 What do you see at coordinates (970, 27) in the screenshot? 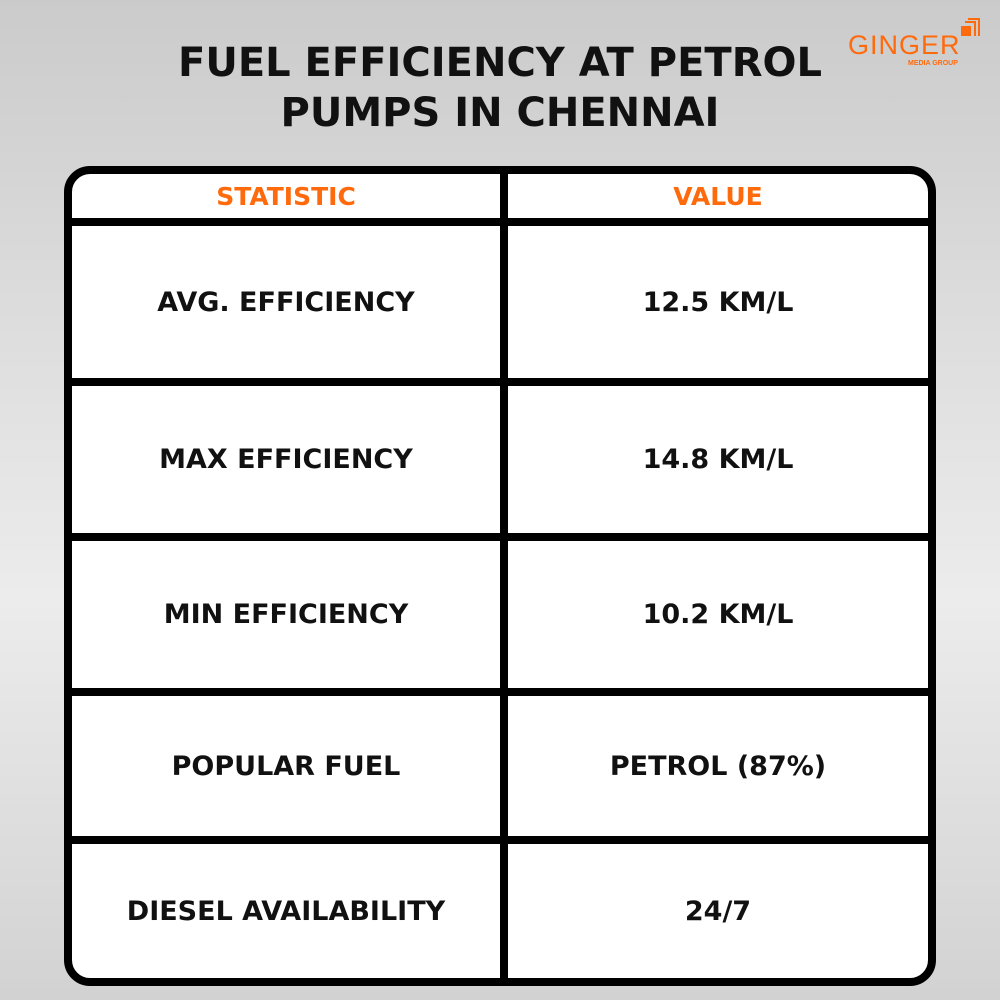
I see `logo-mark-icon` at bounding box center [970, 27].